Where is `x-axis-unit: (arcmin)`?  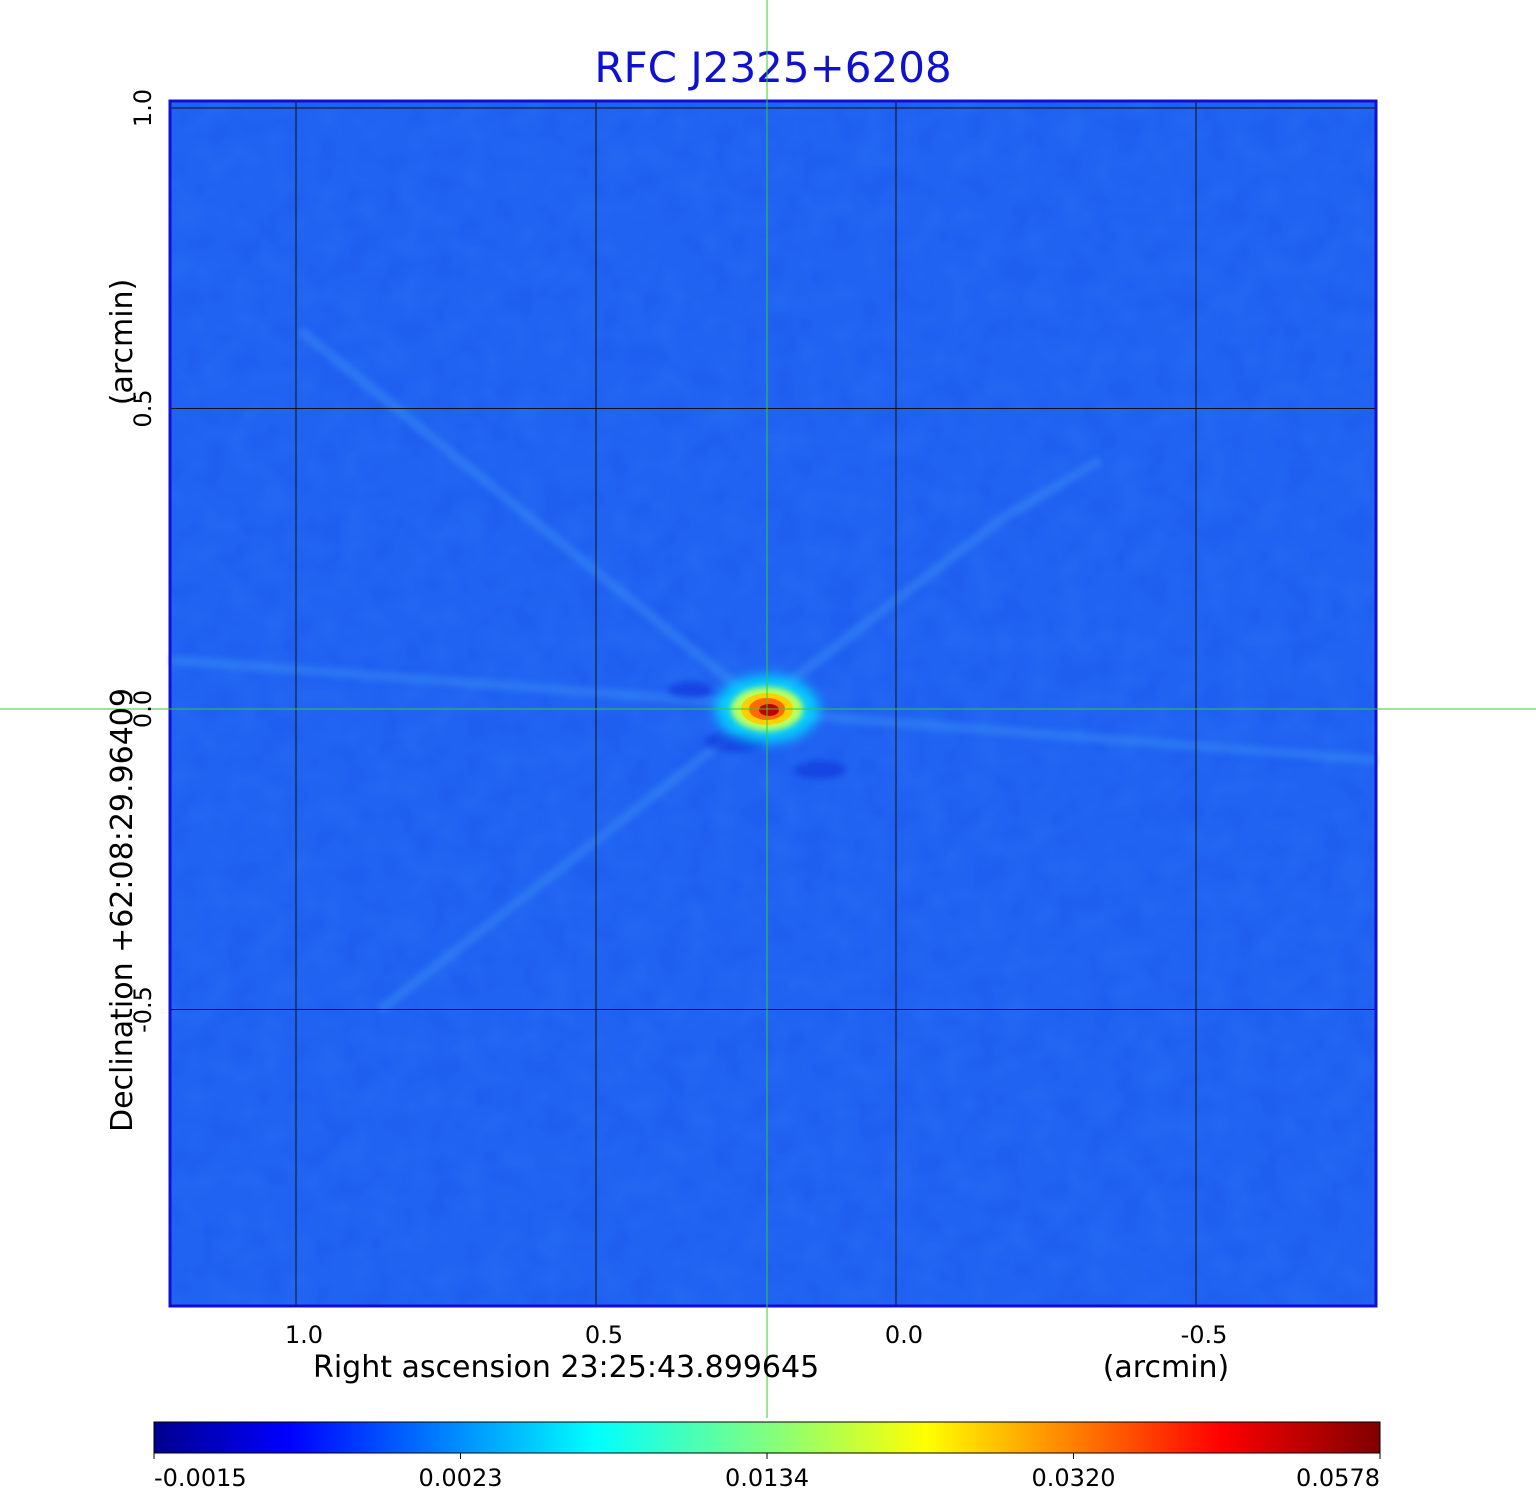 x-axis-unit: (arcmin) is located at coordinates (1166, 1367).